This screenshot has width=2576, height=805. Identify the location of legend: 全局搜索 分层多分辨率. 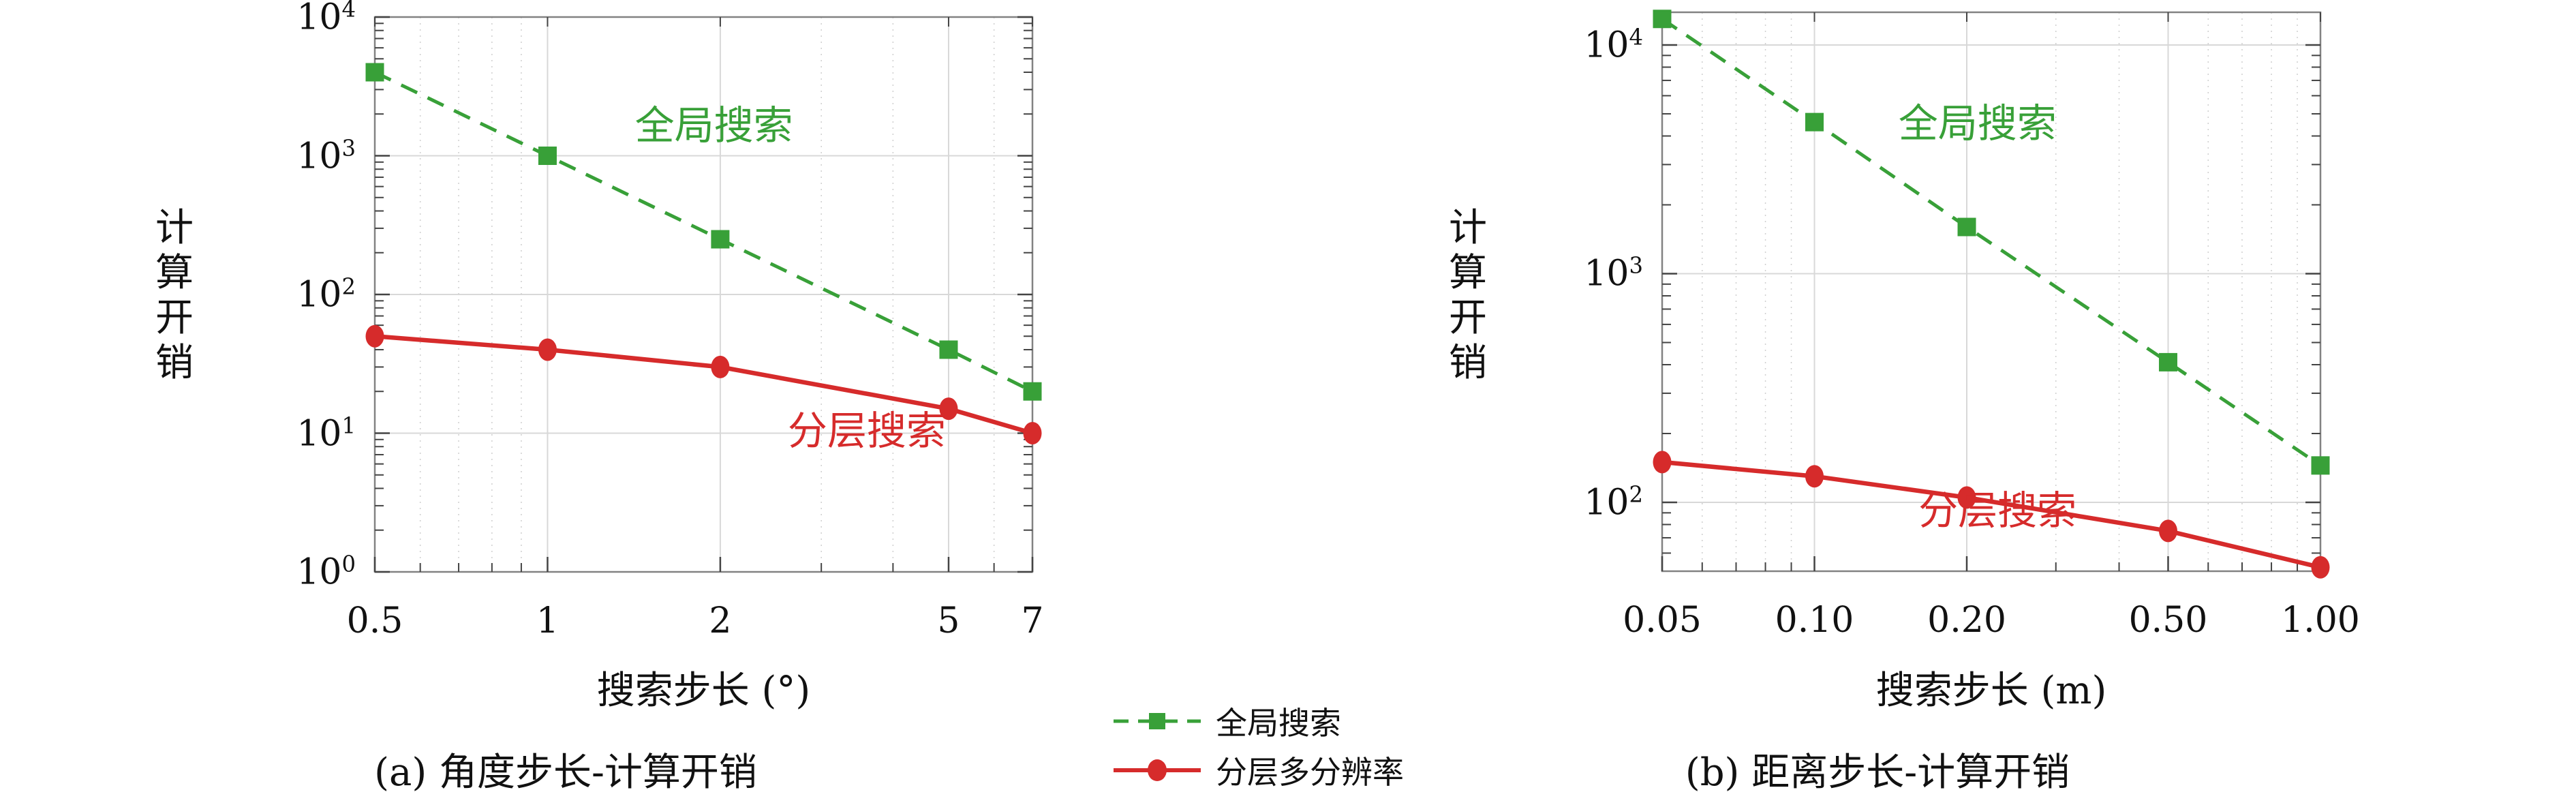
(1258, 746).